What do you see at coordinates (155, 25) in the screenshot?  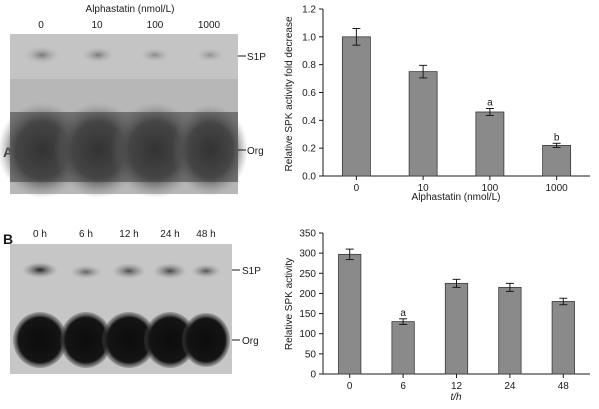 I see `blot-a-lane-2: 100` at bounding box center [155, 25].